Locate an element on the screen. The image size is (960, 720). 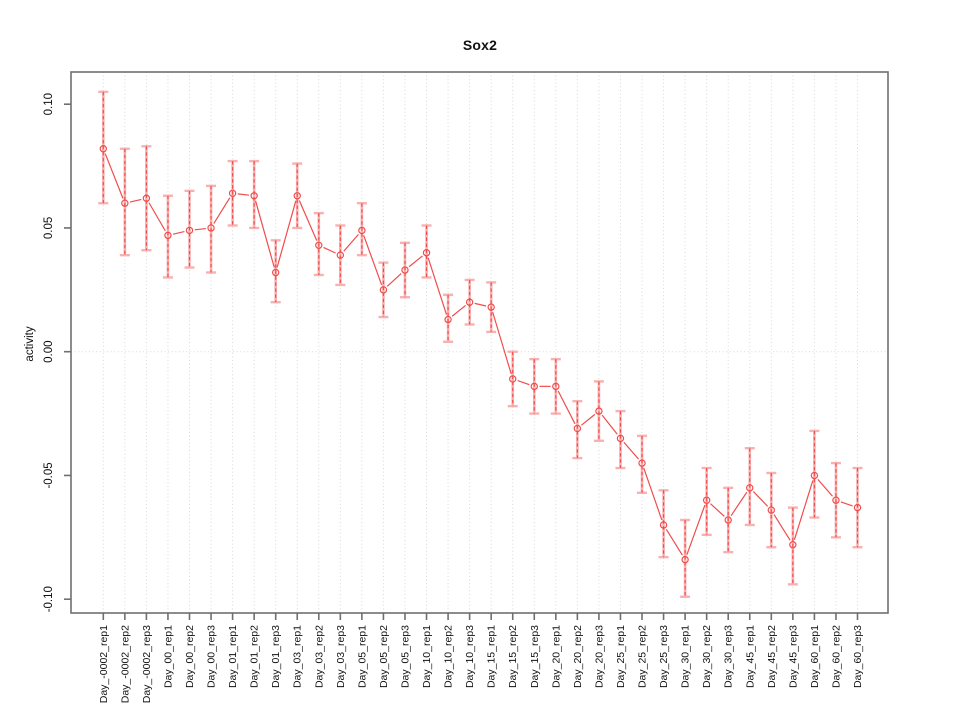
x-tick-label: Day_05_rep3 is located at coordinates (405, 656).